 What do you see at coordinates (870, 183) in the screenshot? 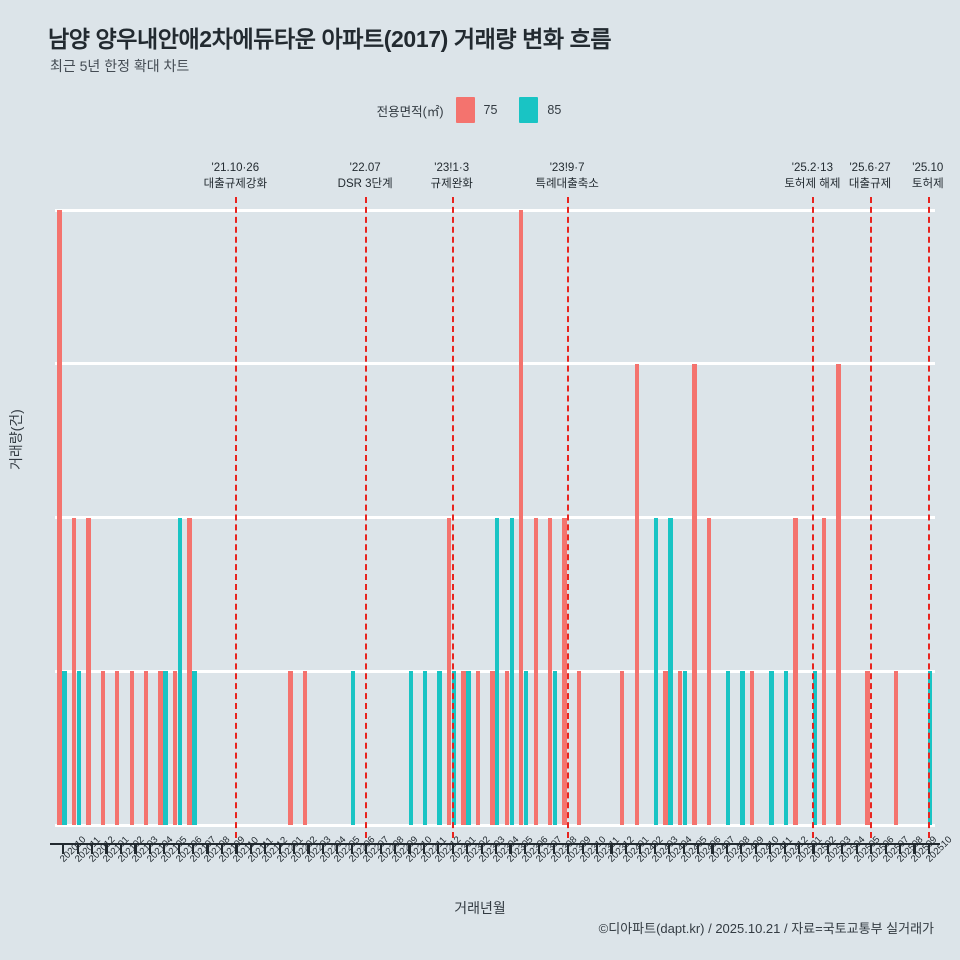
I see `event-text-5: 대출규제` at bounding box center [870, 183].